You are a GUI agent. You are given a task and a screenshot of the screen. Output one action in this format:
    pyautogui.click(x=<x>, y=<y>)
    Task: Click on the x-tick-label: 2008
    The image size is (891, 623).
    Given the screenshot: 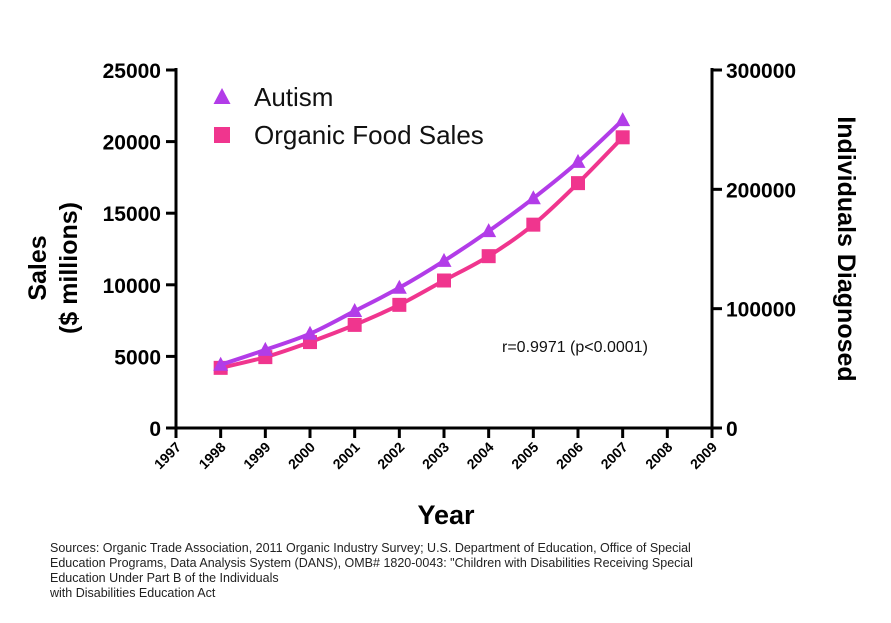 What is the action you would take?
    pyautogui.click(x=658, y=455)
    